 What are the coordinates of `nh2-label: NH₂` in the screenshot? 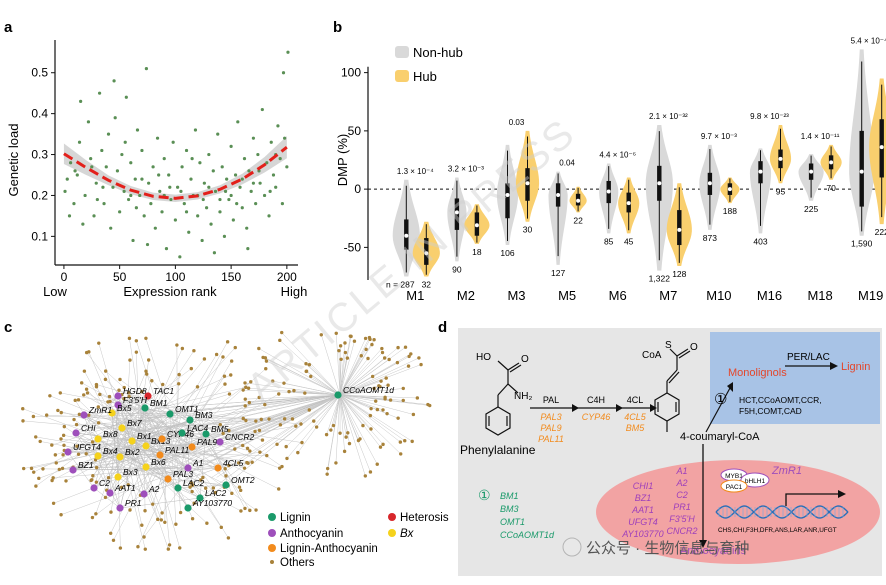 It's located at (523, 396).